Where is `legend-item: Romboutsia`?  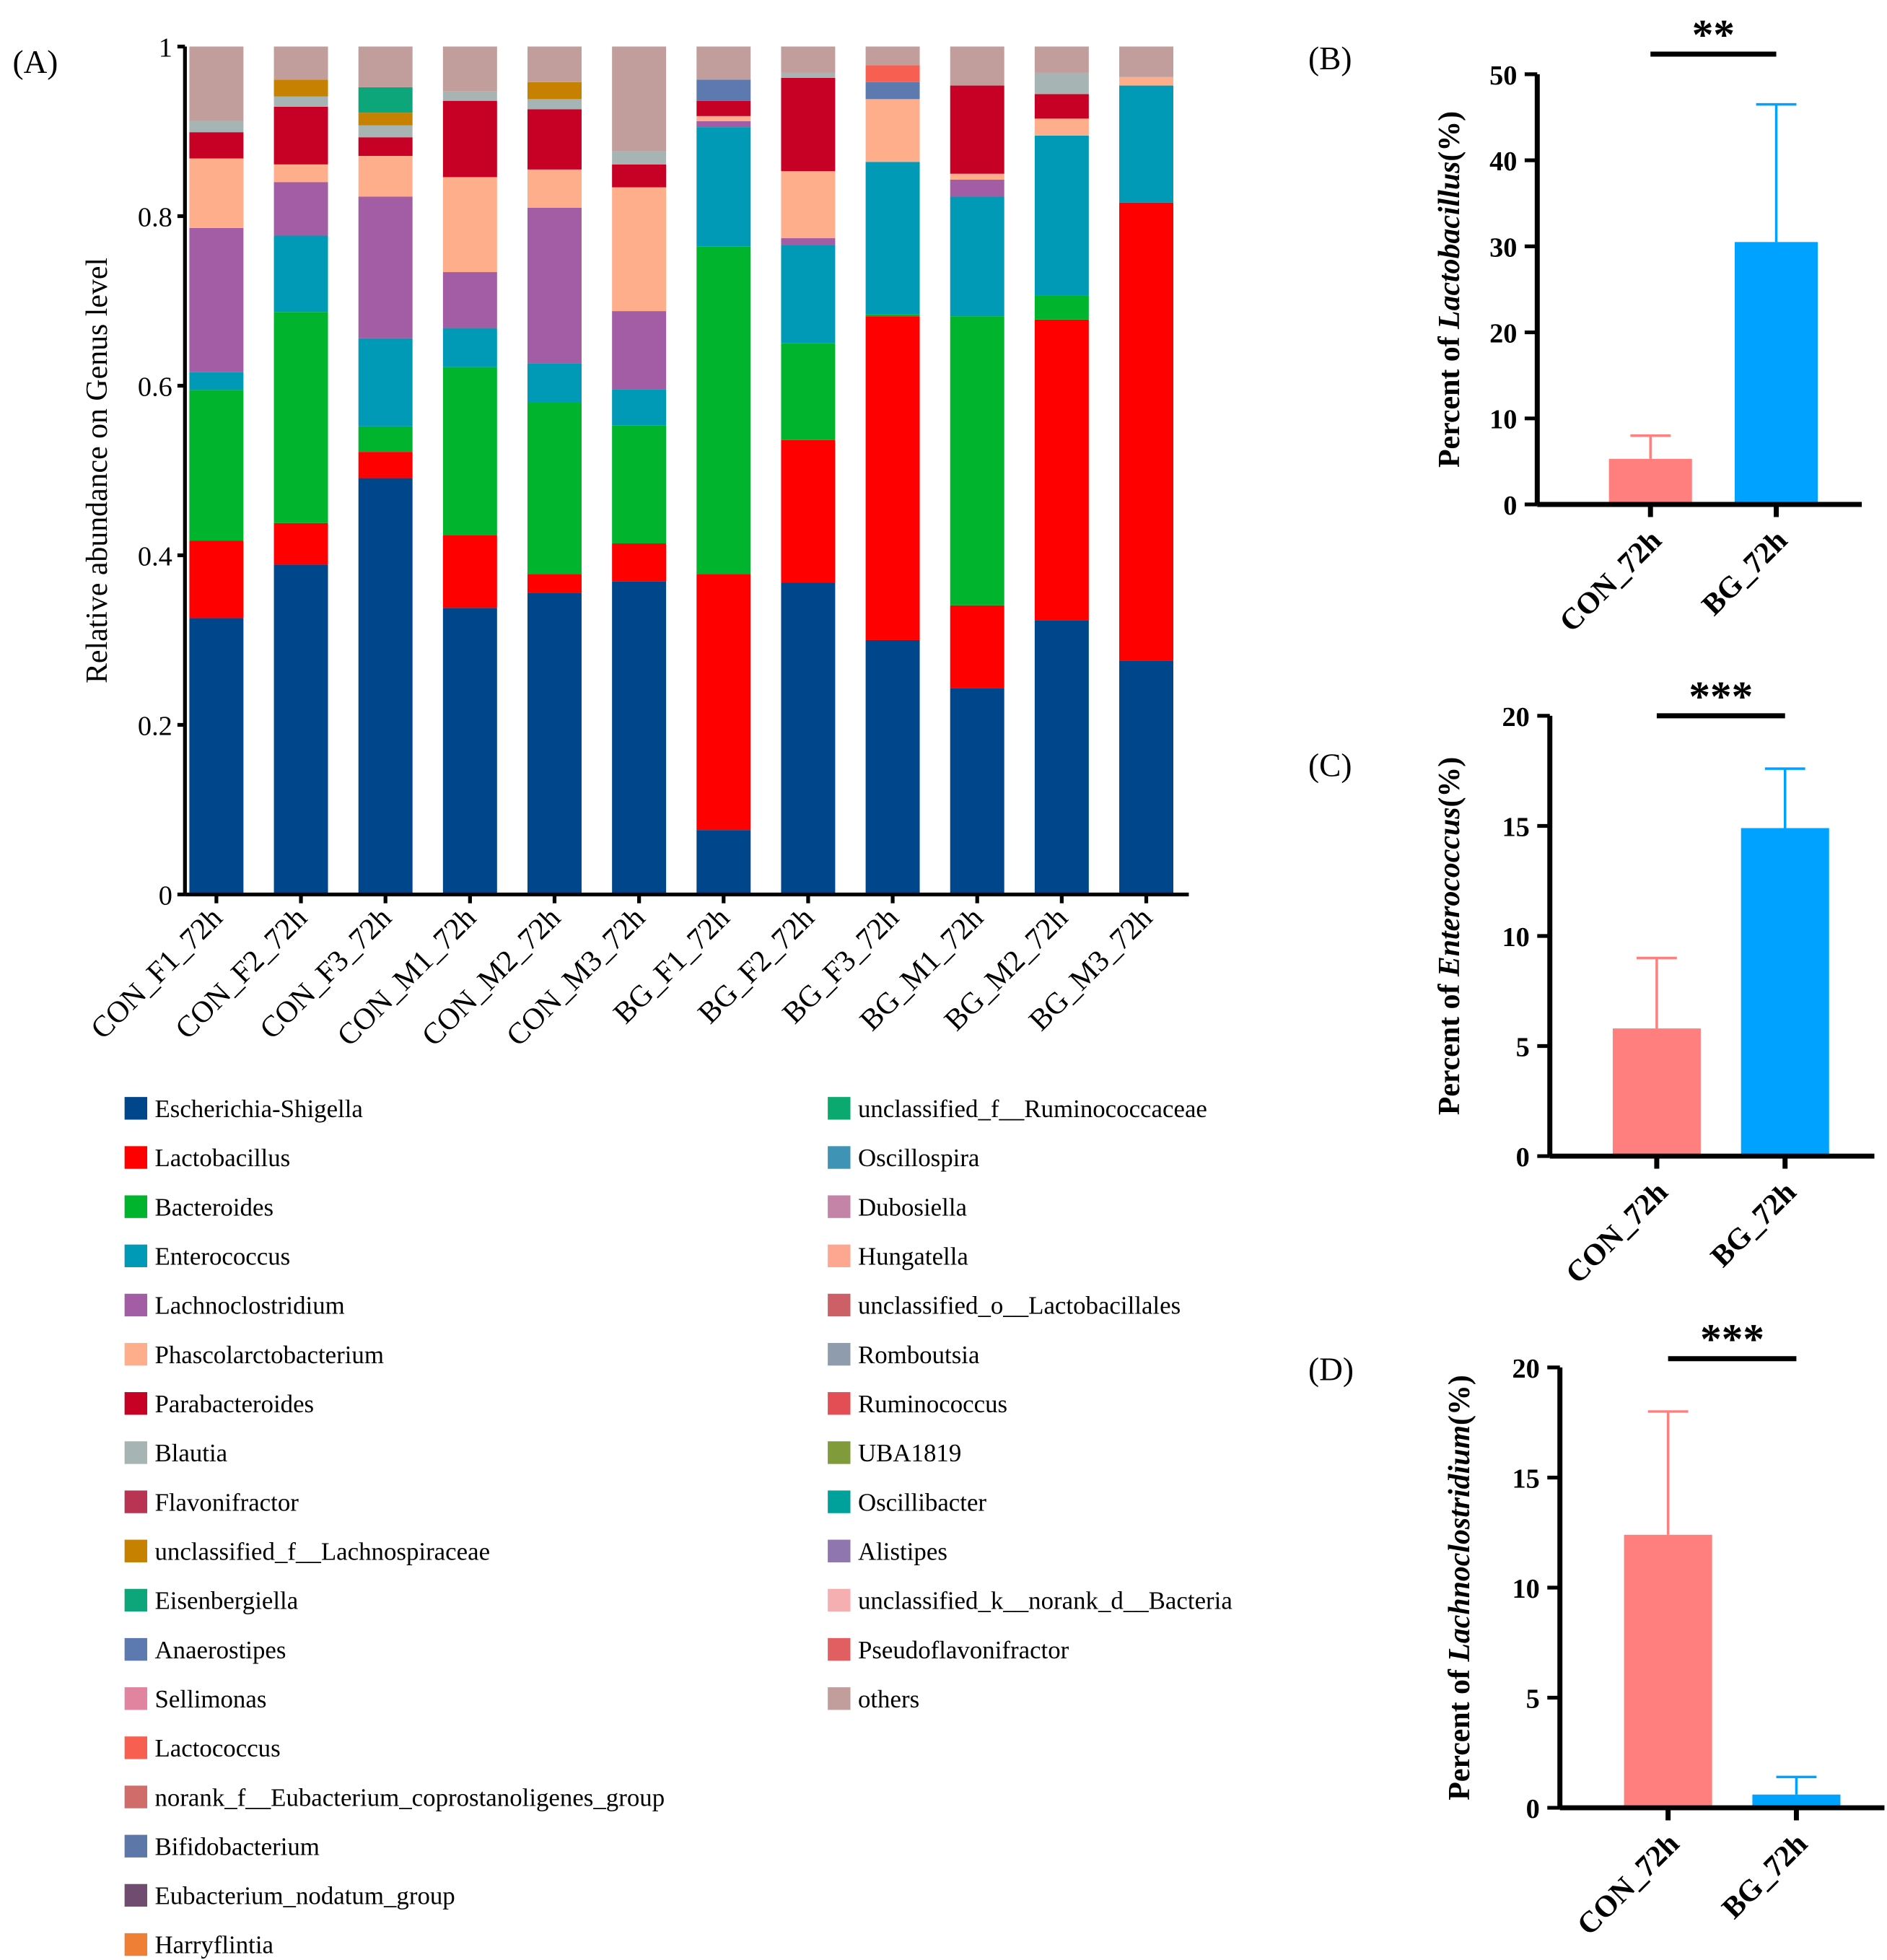
legend-item: Romboutsia is located at coordinates (903, 1355).